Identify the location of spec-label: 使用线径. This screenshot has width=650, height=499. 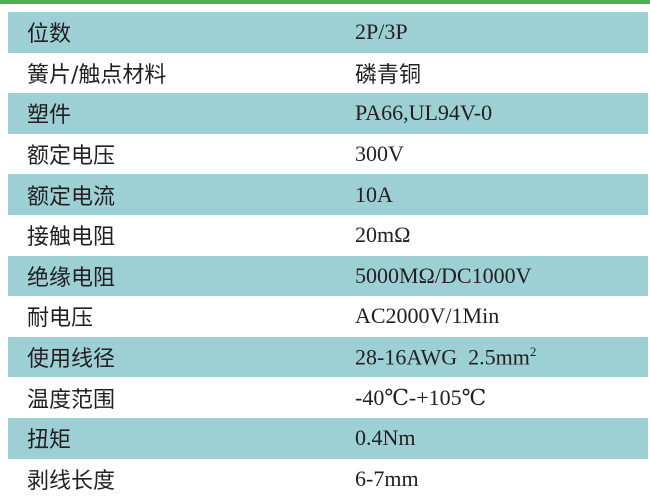
(71, 360).